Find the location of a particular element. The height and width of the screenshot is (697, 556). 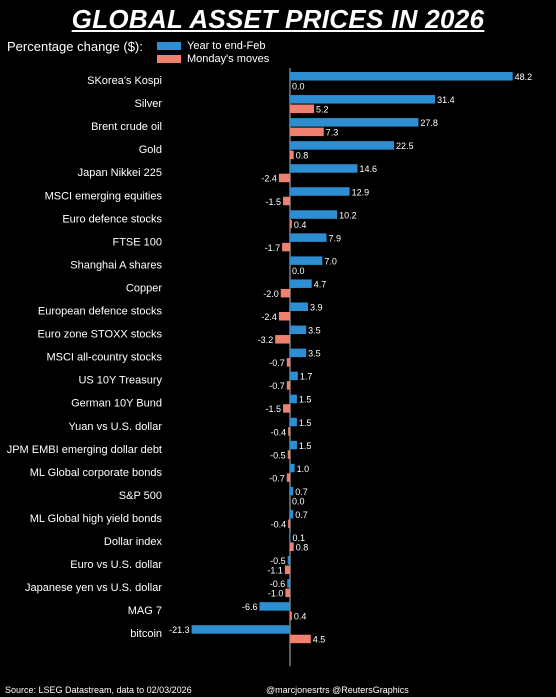

data-label-monday: -1.0 is located at coordinates (276, 594).